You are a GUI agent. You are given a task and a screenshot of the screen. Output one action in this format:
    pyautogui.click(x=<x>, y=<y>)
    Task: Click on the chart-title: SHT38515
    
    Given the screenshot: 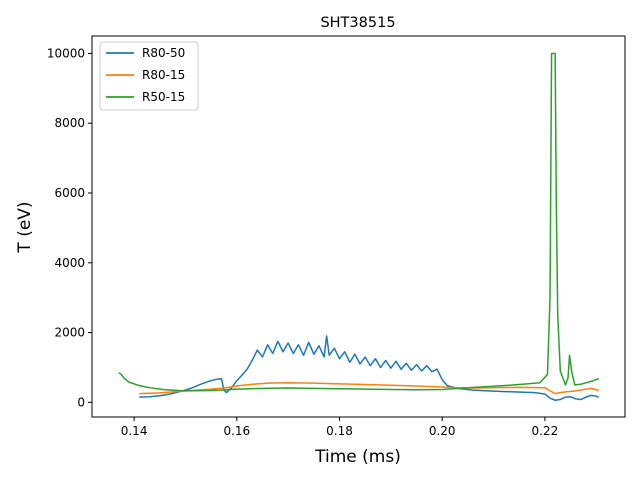 What is the action you would take?
    pyautogui.click(x=357, y=23)
    